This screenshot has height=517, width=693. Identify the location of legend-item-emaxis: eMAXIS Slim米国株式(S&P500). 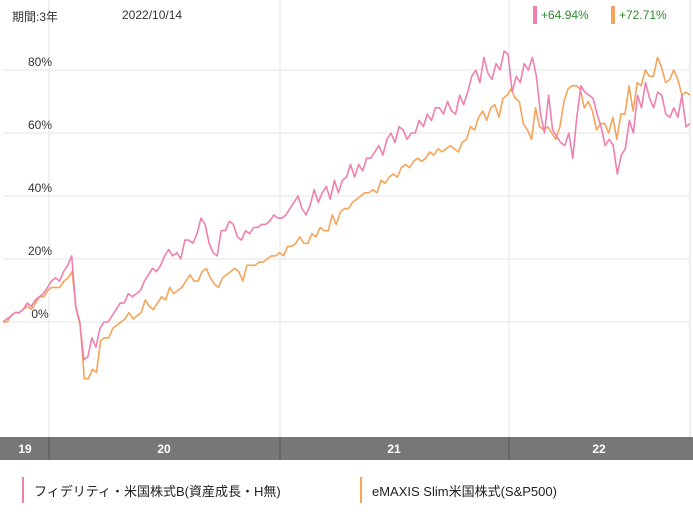
(458, 490).